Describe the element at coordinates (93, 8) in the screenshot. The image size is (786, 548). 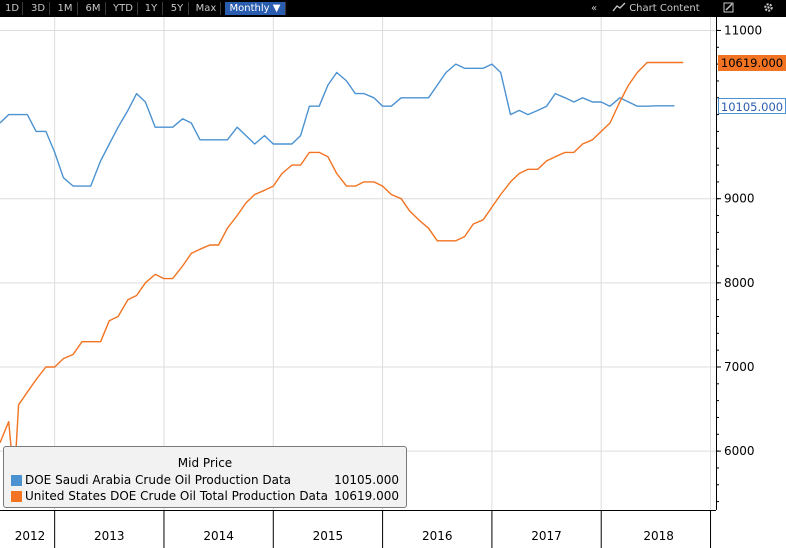
I see `range-6m-button: 6M` at that location.